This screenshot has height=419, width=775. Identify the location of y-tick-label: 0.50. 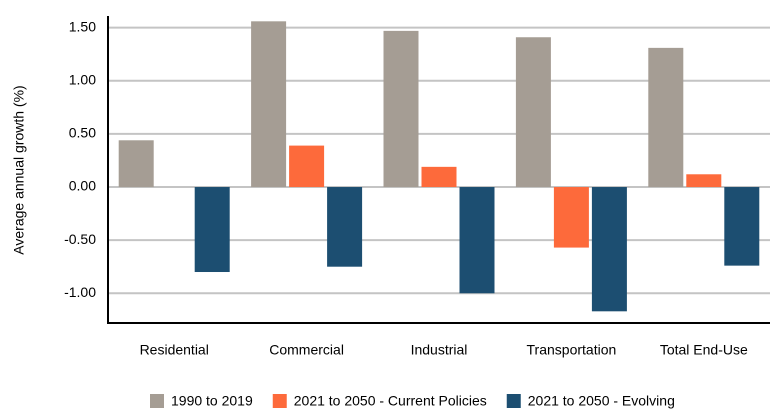
(82, 133).